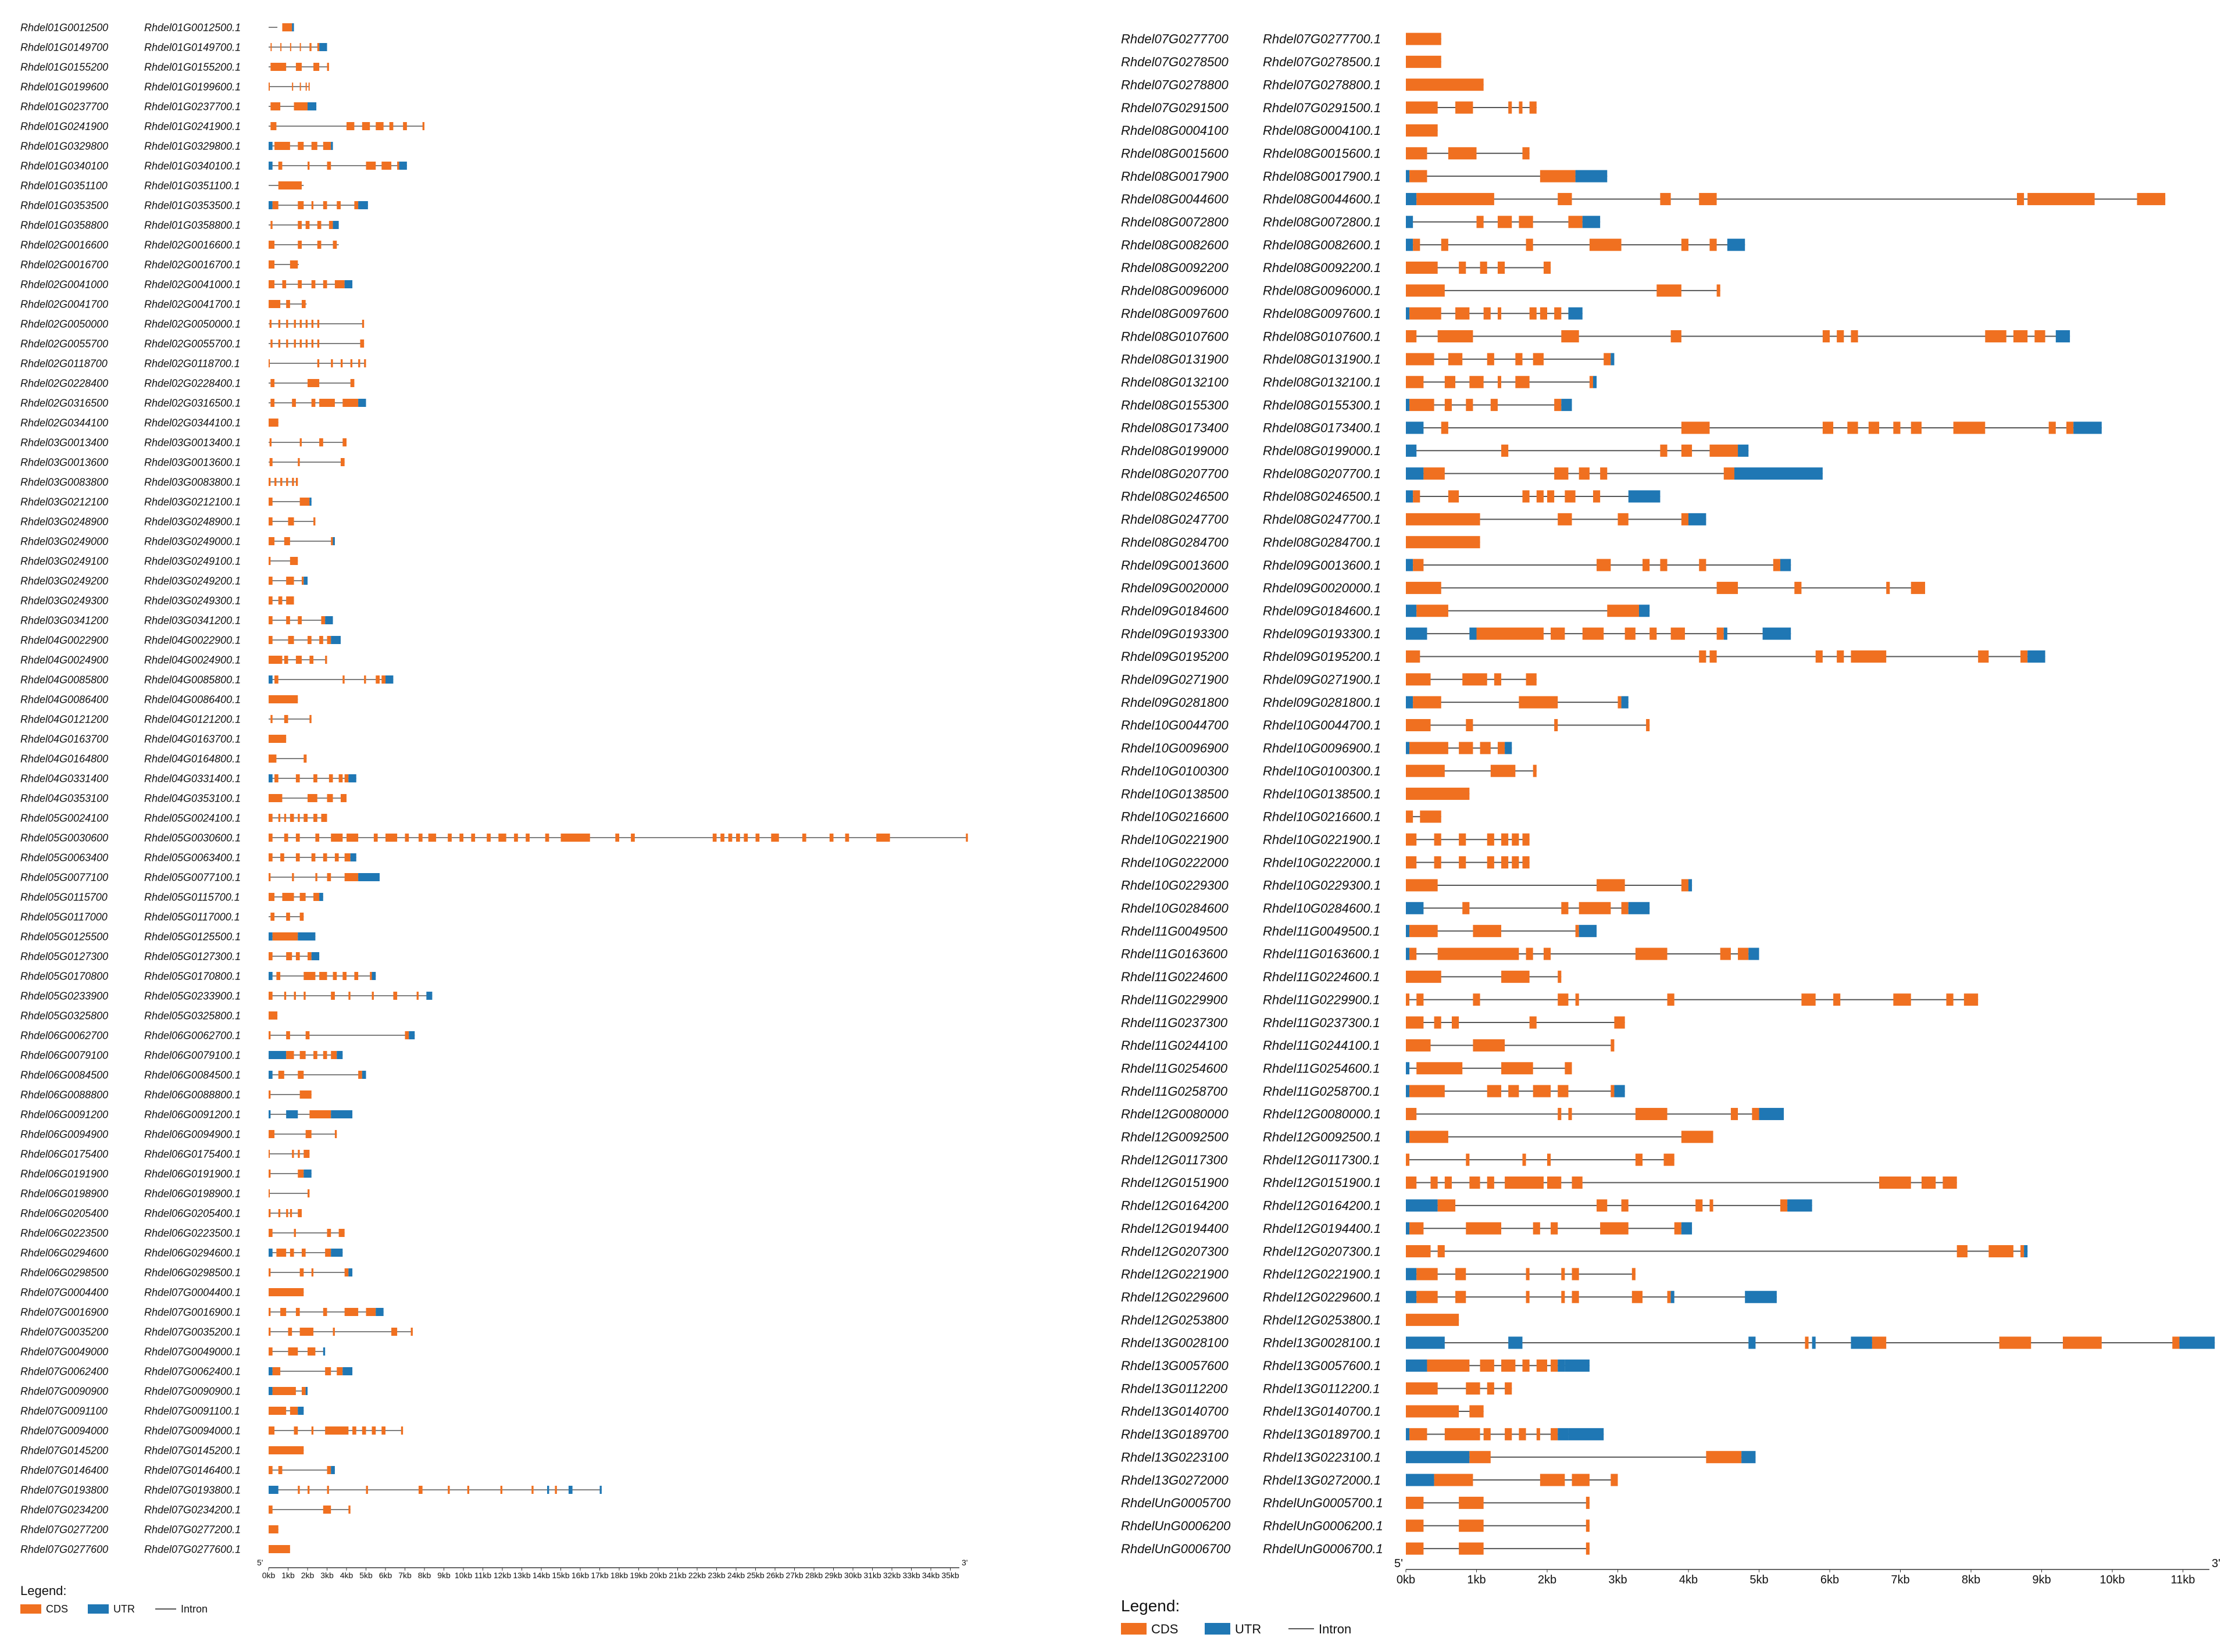 This screenshot has width=2228, height=1652. What do you see at coordinates (1322, 634) in the screenshot?
I see `transcript-id-label: Rhdel09G0193300.1` at bounding box center [1322, 634].